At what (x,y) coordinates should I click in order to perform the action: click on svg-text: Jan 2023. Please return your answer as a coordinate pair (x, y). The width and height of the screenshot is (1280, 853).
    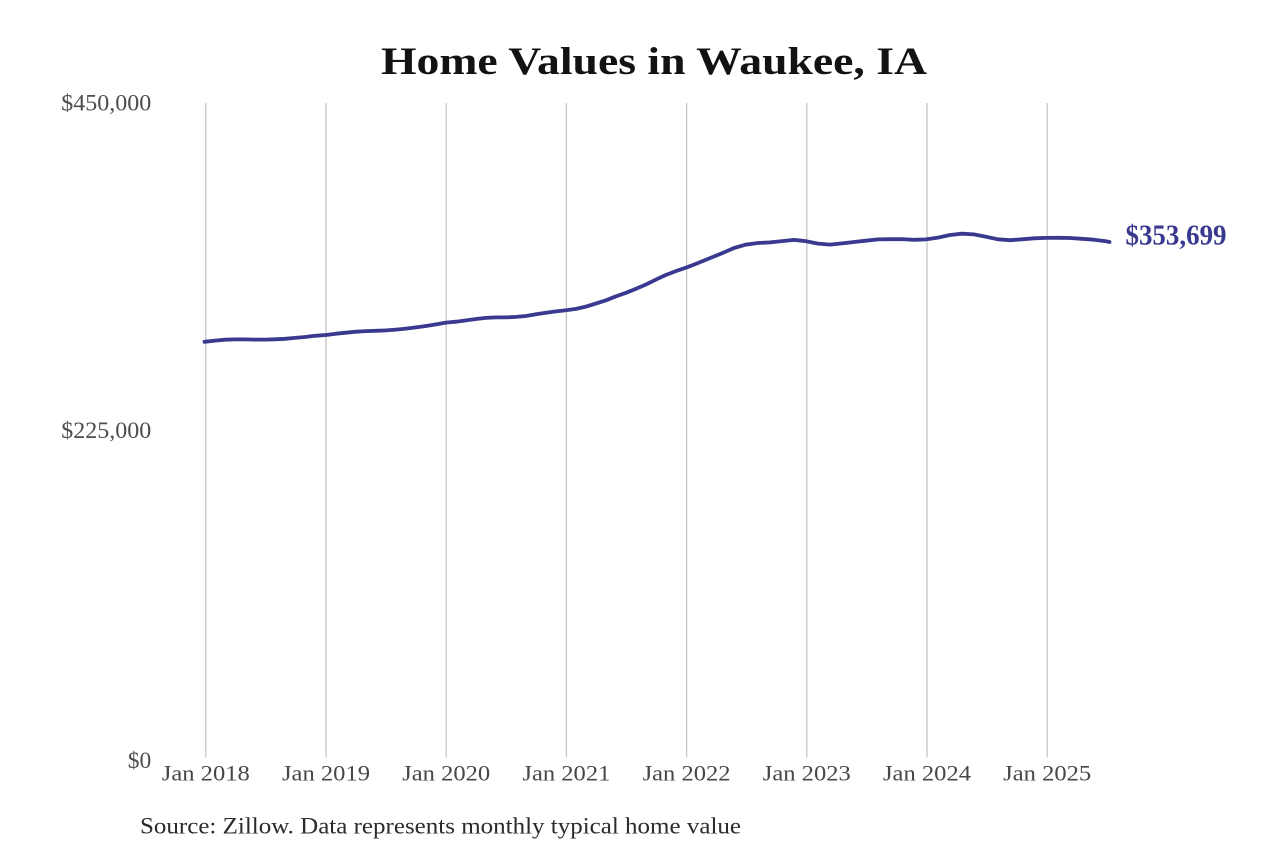
    Looking at the image, I should click on (807, 773).